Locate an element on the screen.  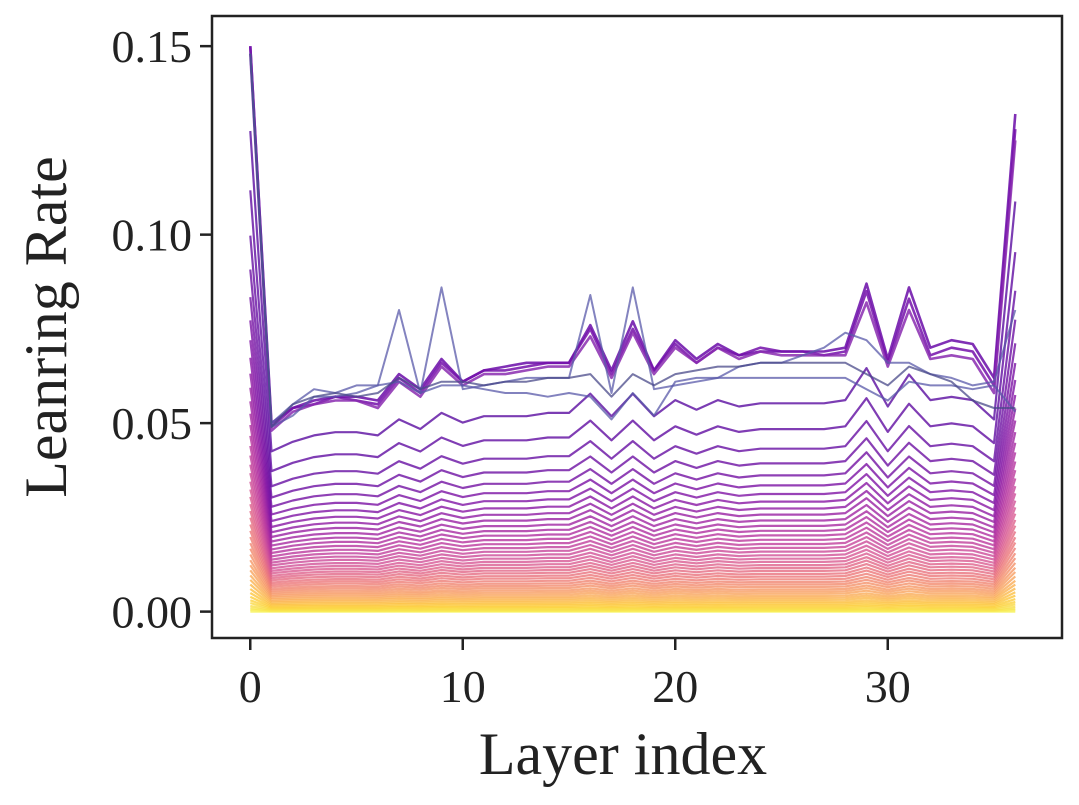
x-tick-label: 0 is located at coordinates (250, 686).